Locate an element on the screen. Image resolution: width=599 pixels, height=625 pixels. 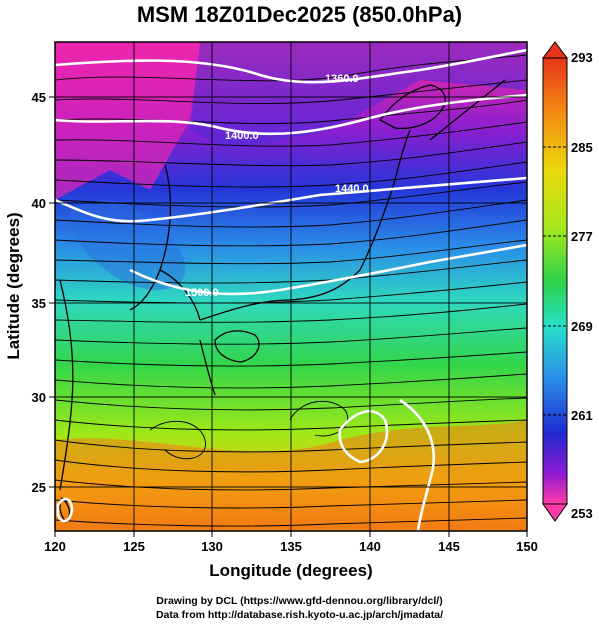
colorbar-tick-label: 261 is located at coordinates (582, 415).